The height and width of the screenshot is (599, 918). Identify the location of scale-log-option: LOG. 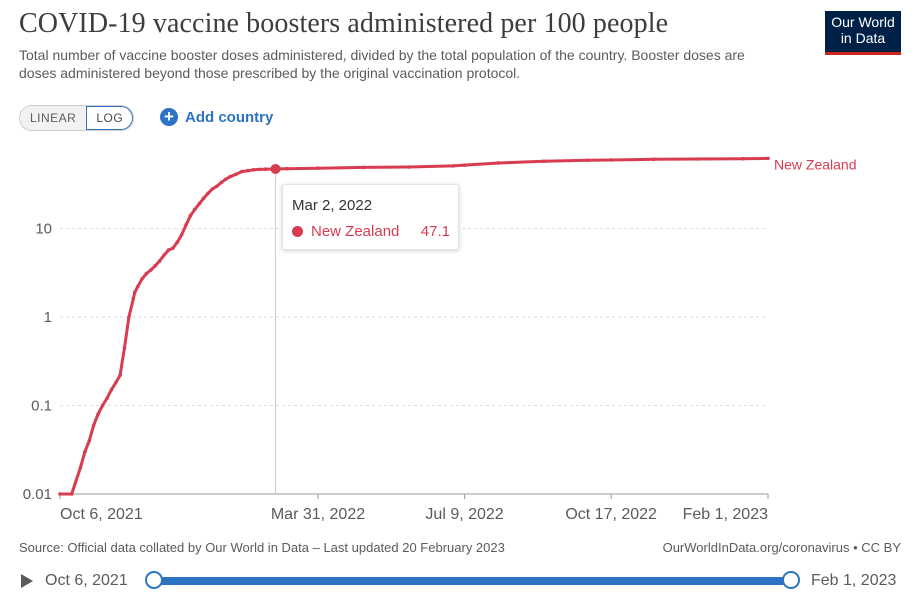
(110, 118).